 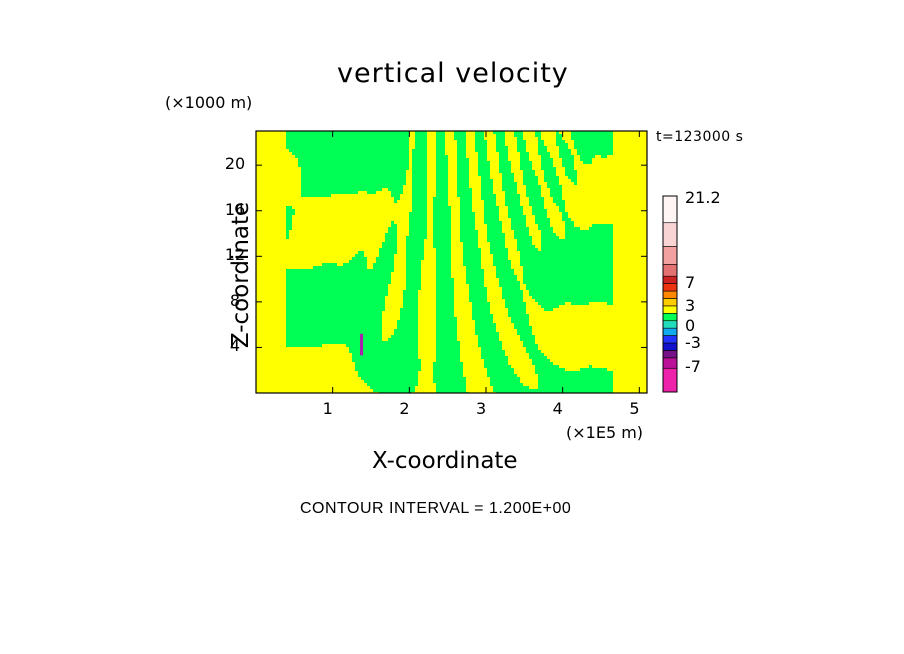 What do you see at coordinates (690, 282) in the screenshot?
I see `colorbar-label: 7` at bounding box center [690, 282].